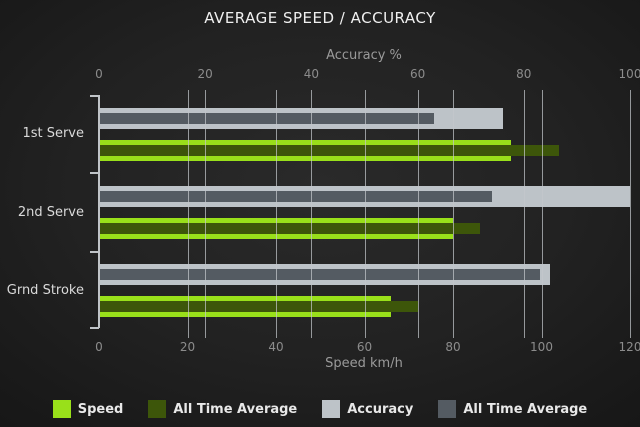  I want to click on category-label-grnd-stroke: Grnd Stroke, so click(45, 290).